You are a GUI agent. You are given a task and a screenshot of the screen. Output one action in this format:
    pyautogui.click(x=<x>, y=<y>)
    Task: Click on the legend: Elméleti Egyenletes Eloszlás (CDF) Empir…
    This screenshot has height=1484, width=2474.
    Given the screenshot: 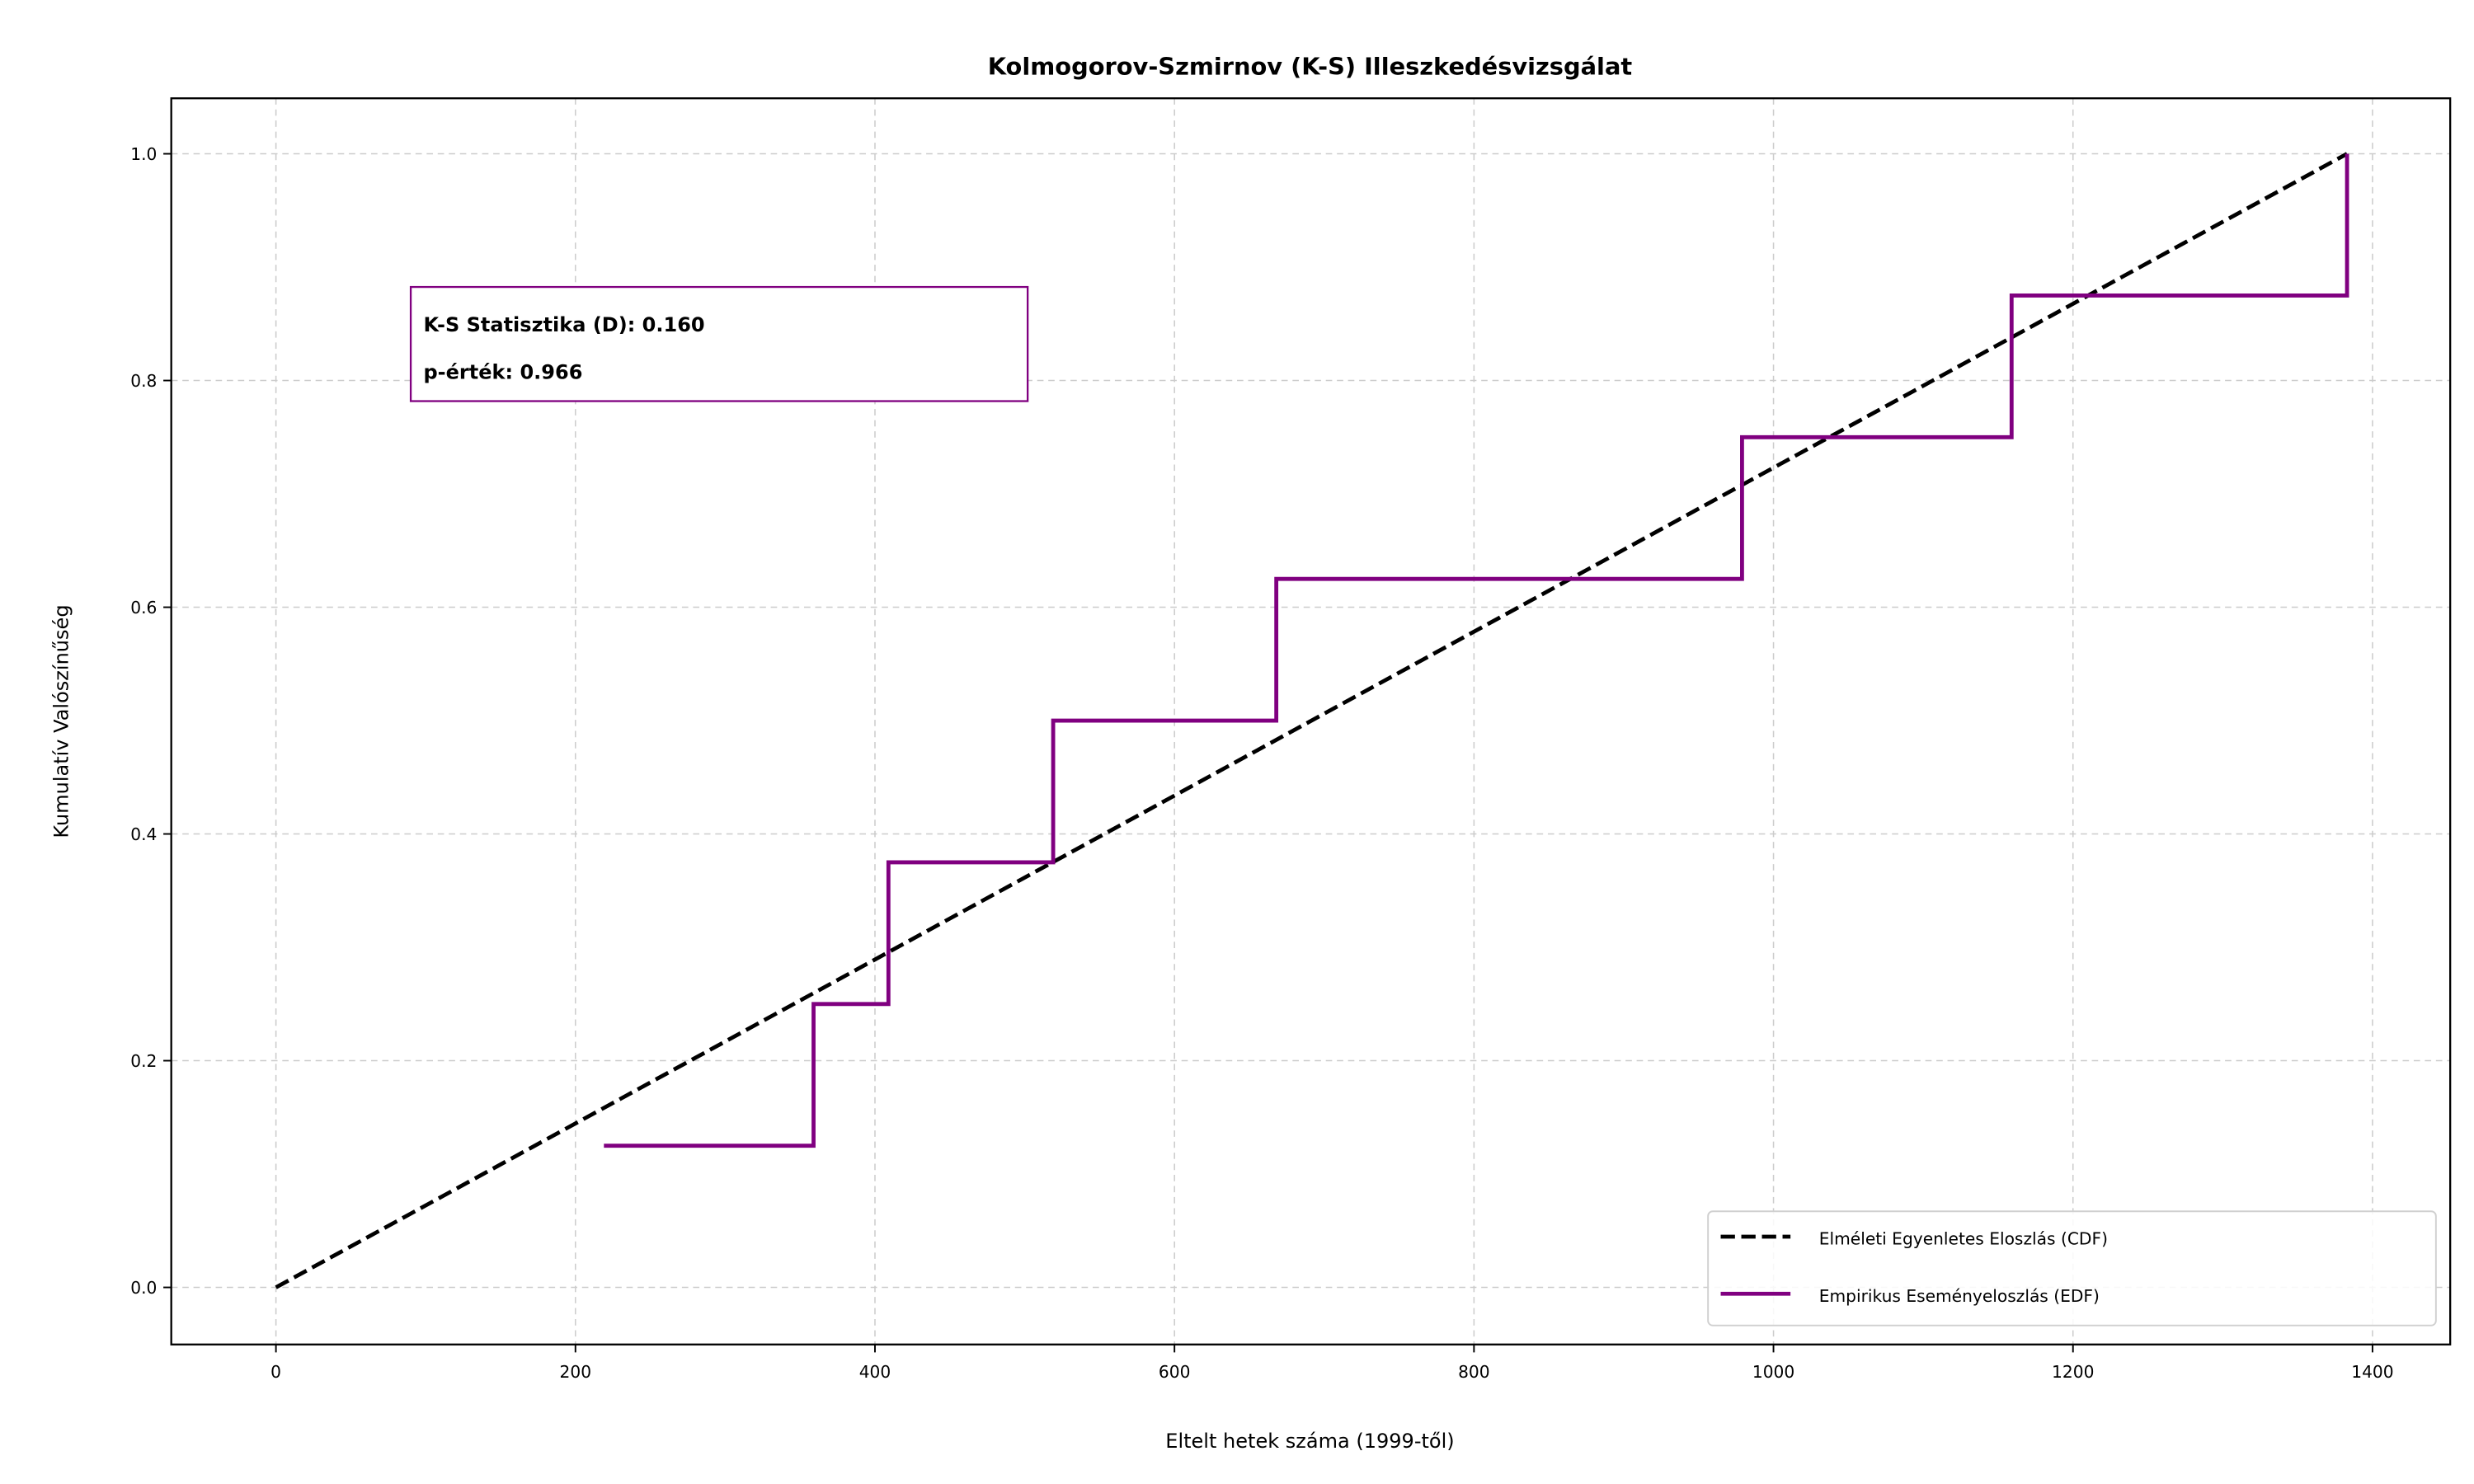 What is the action you would take?
    pyautogui.click(x=2072, y=1268)
    